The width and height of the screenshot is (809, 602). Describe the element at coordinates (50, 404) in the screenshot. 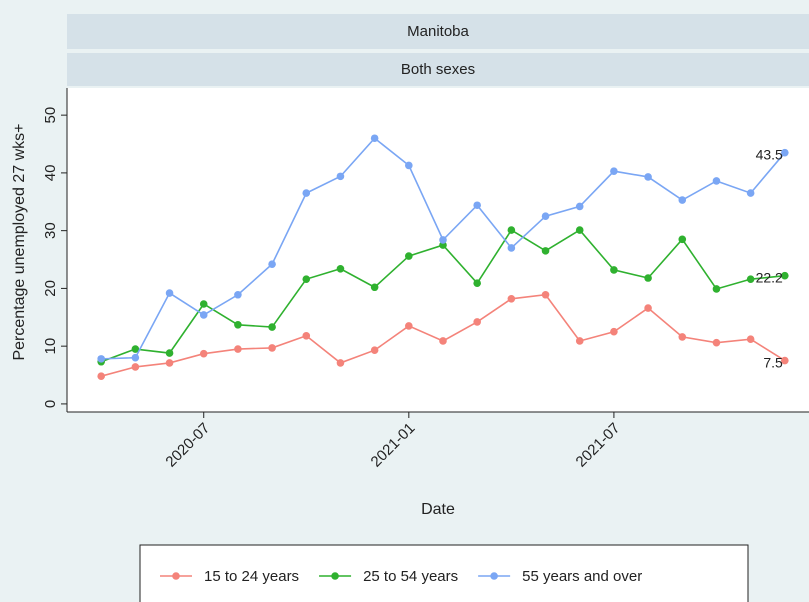

I see `y-tick-label: 0` at that location.